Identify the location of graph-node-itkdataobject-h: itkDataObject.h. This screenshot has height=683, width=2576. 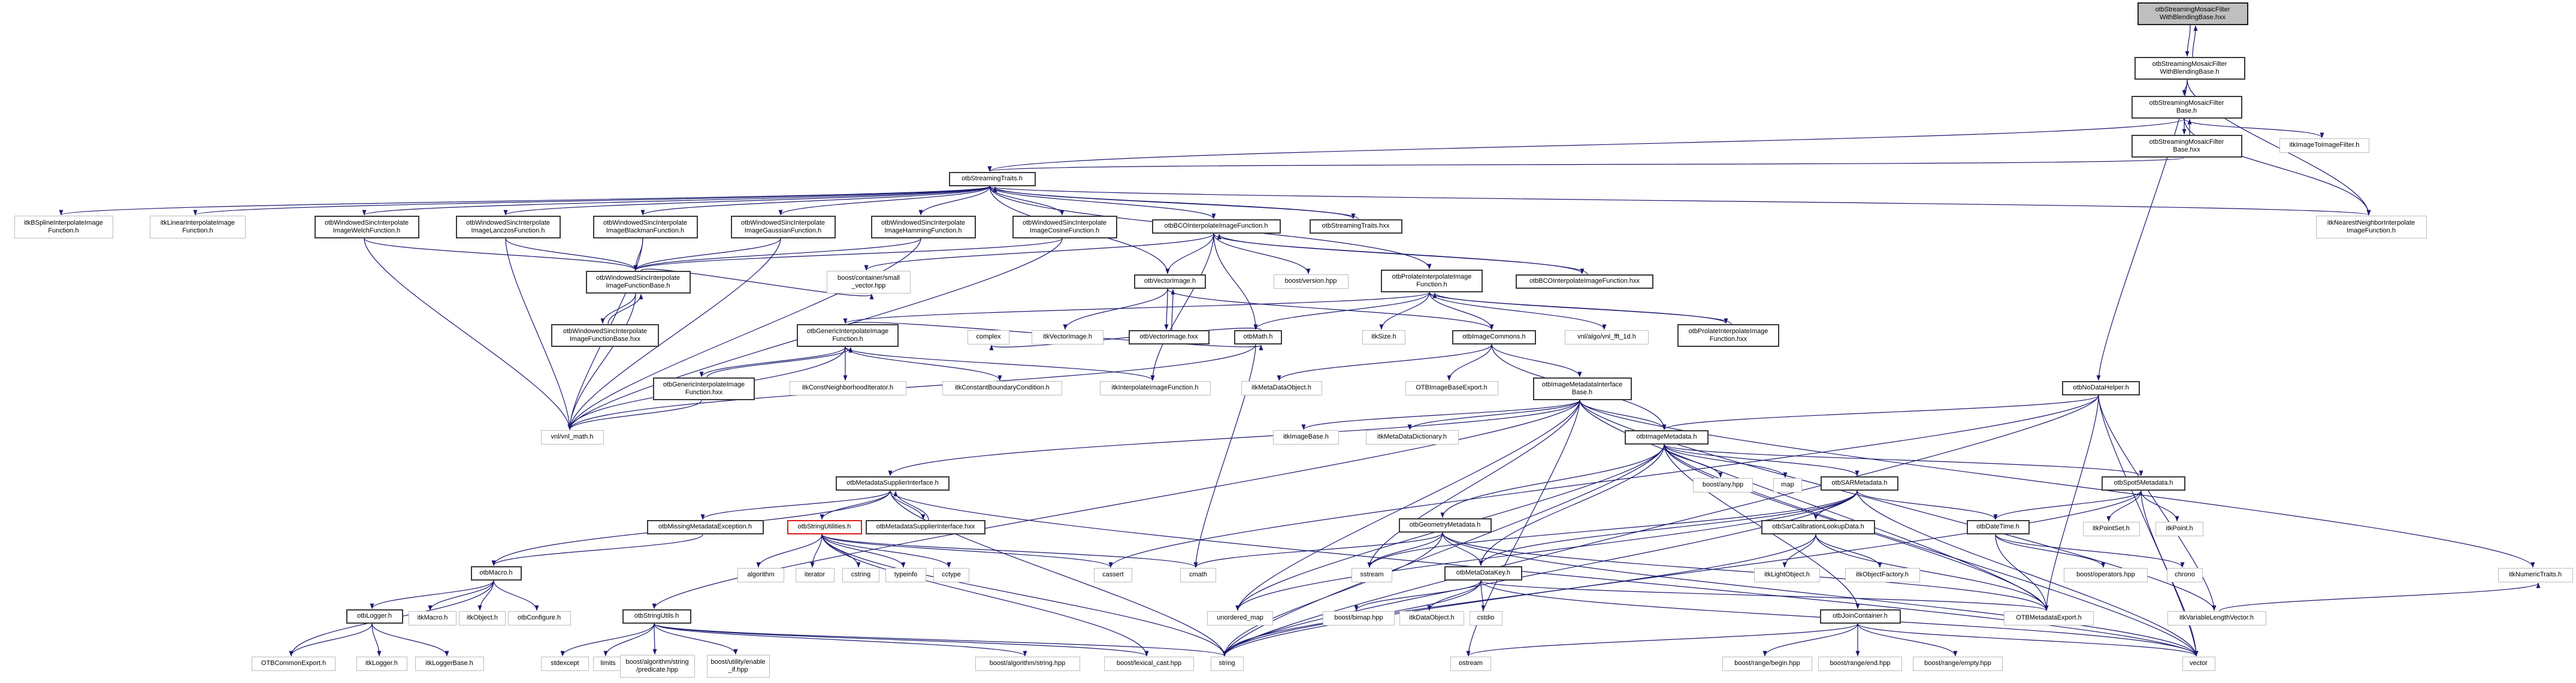
(1431, 618).